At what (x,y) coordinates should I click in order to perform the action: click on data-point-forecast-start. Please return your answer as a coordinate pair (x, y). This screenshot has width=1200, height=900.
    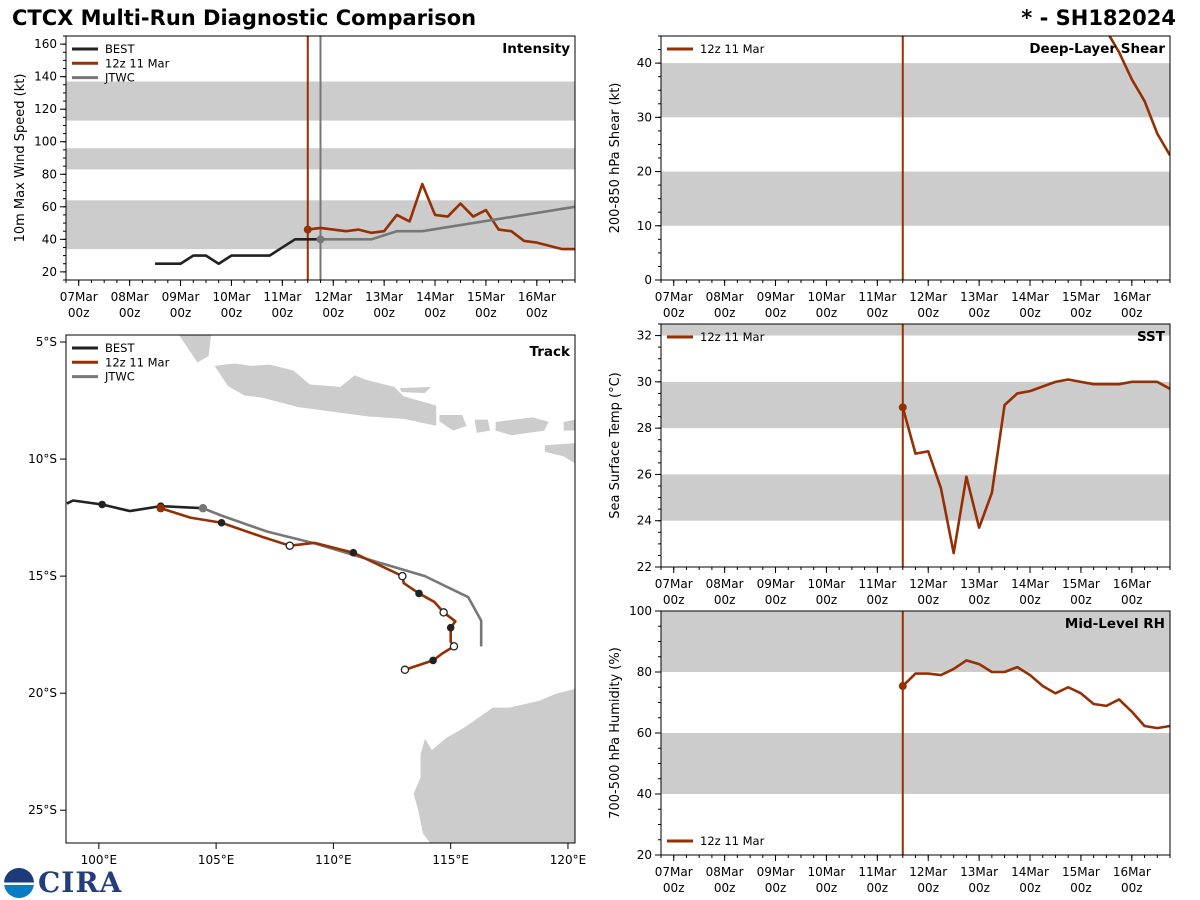
    Looking at the image, I should click on (902, 686).